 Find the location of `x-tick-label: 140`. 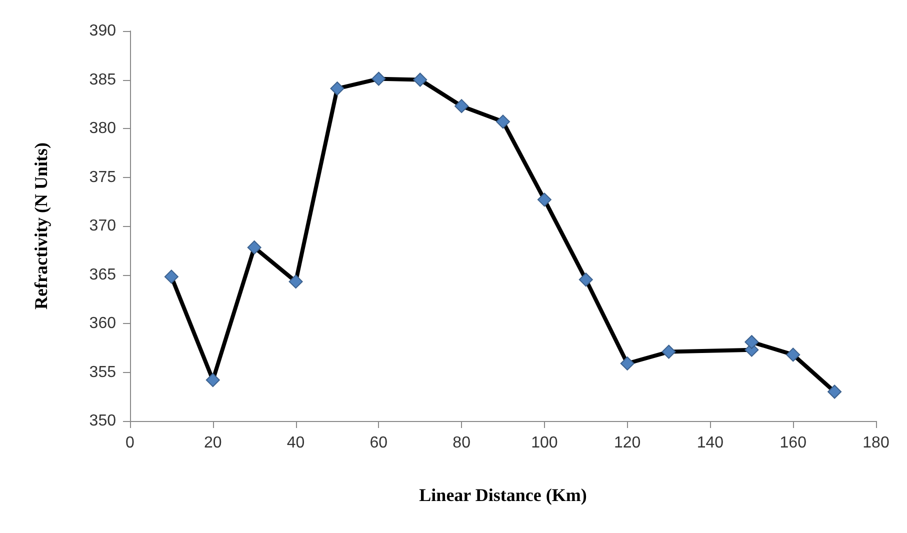

x-tick-label: 140 is located at coordinates (710, 443).